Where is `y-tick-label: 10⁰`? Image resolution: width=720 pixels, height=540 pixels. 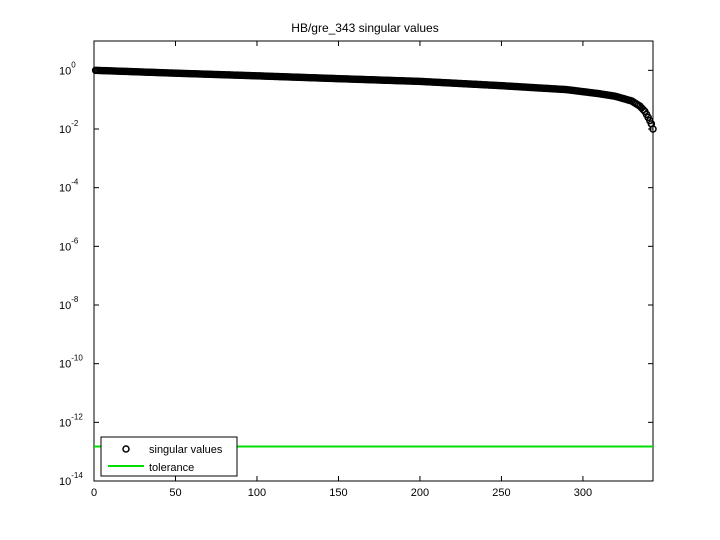 y-tick-label: 10⁰ is located at coordinates (67, 68).